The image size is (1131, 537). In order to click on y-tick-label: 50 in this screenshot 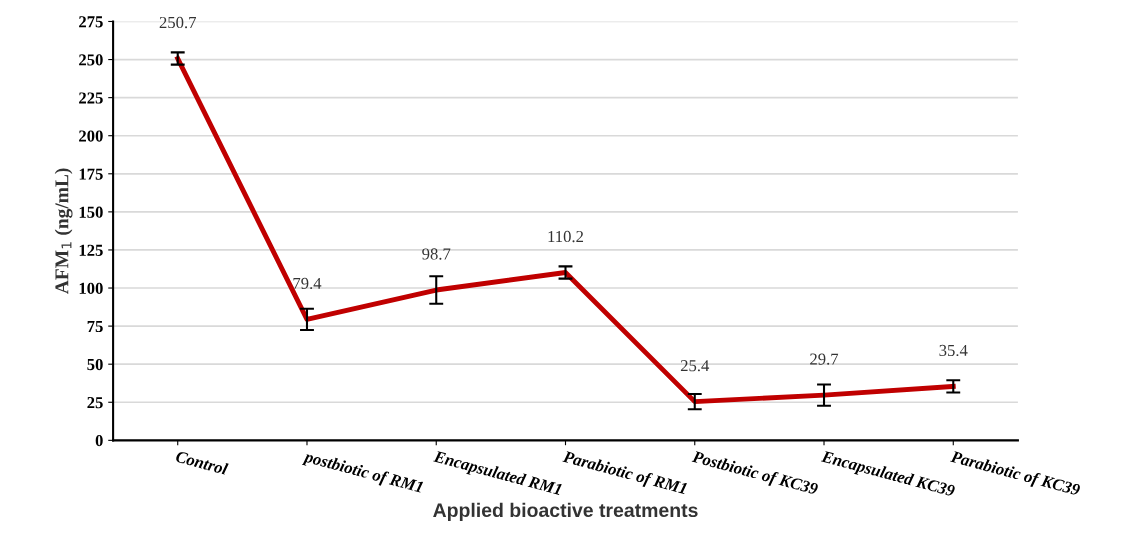, I will do `click(95, 364)`.